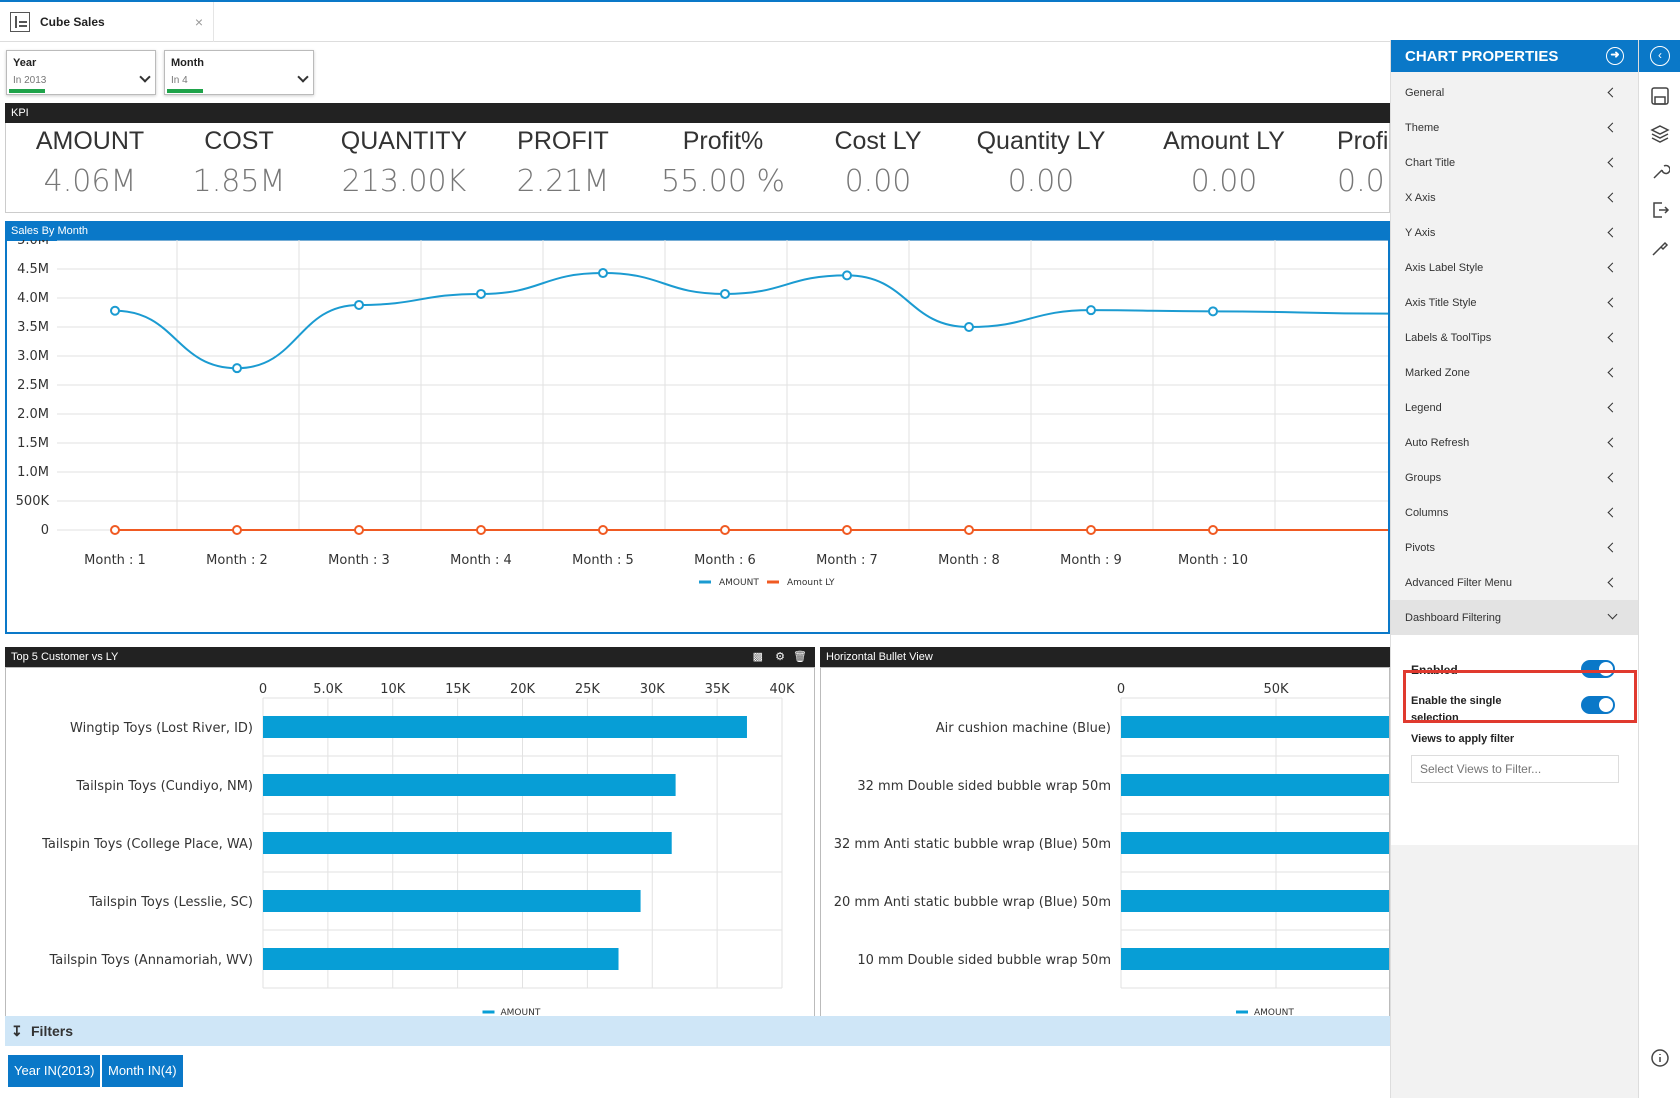  I want to click on x-tick-label: 25K, so click(588, 689).